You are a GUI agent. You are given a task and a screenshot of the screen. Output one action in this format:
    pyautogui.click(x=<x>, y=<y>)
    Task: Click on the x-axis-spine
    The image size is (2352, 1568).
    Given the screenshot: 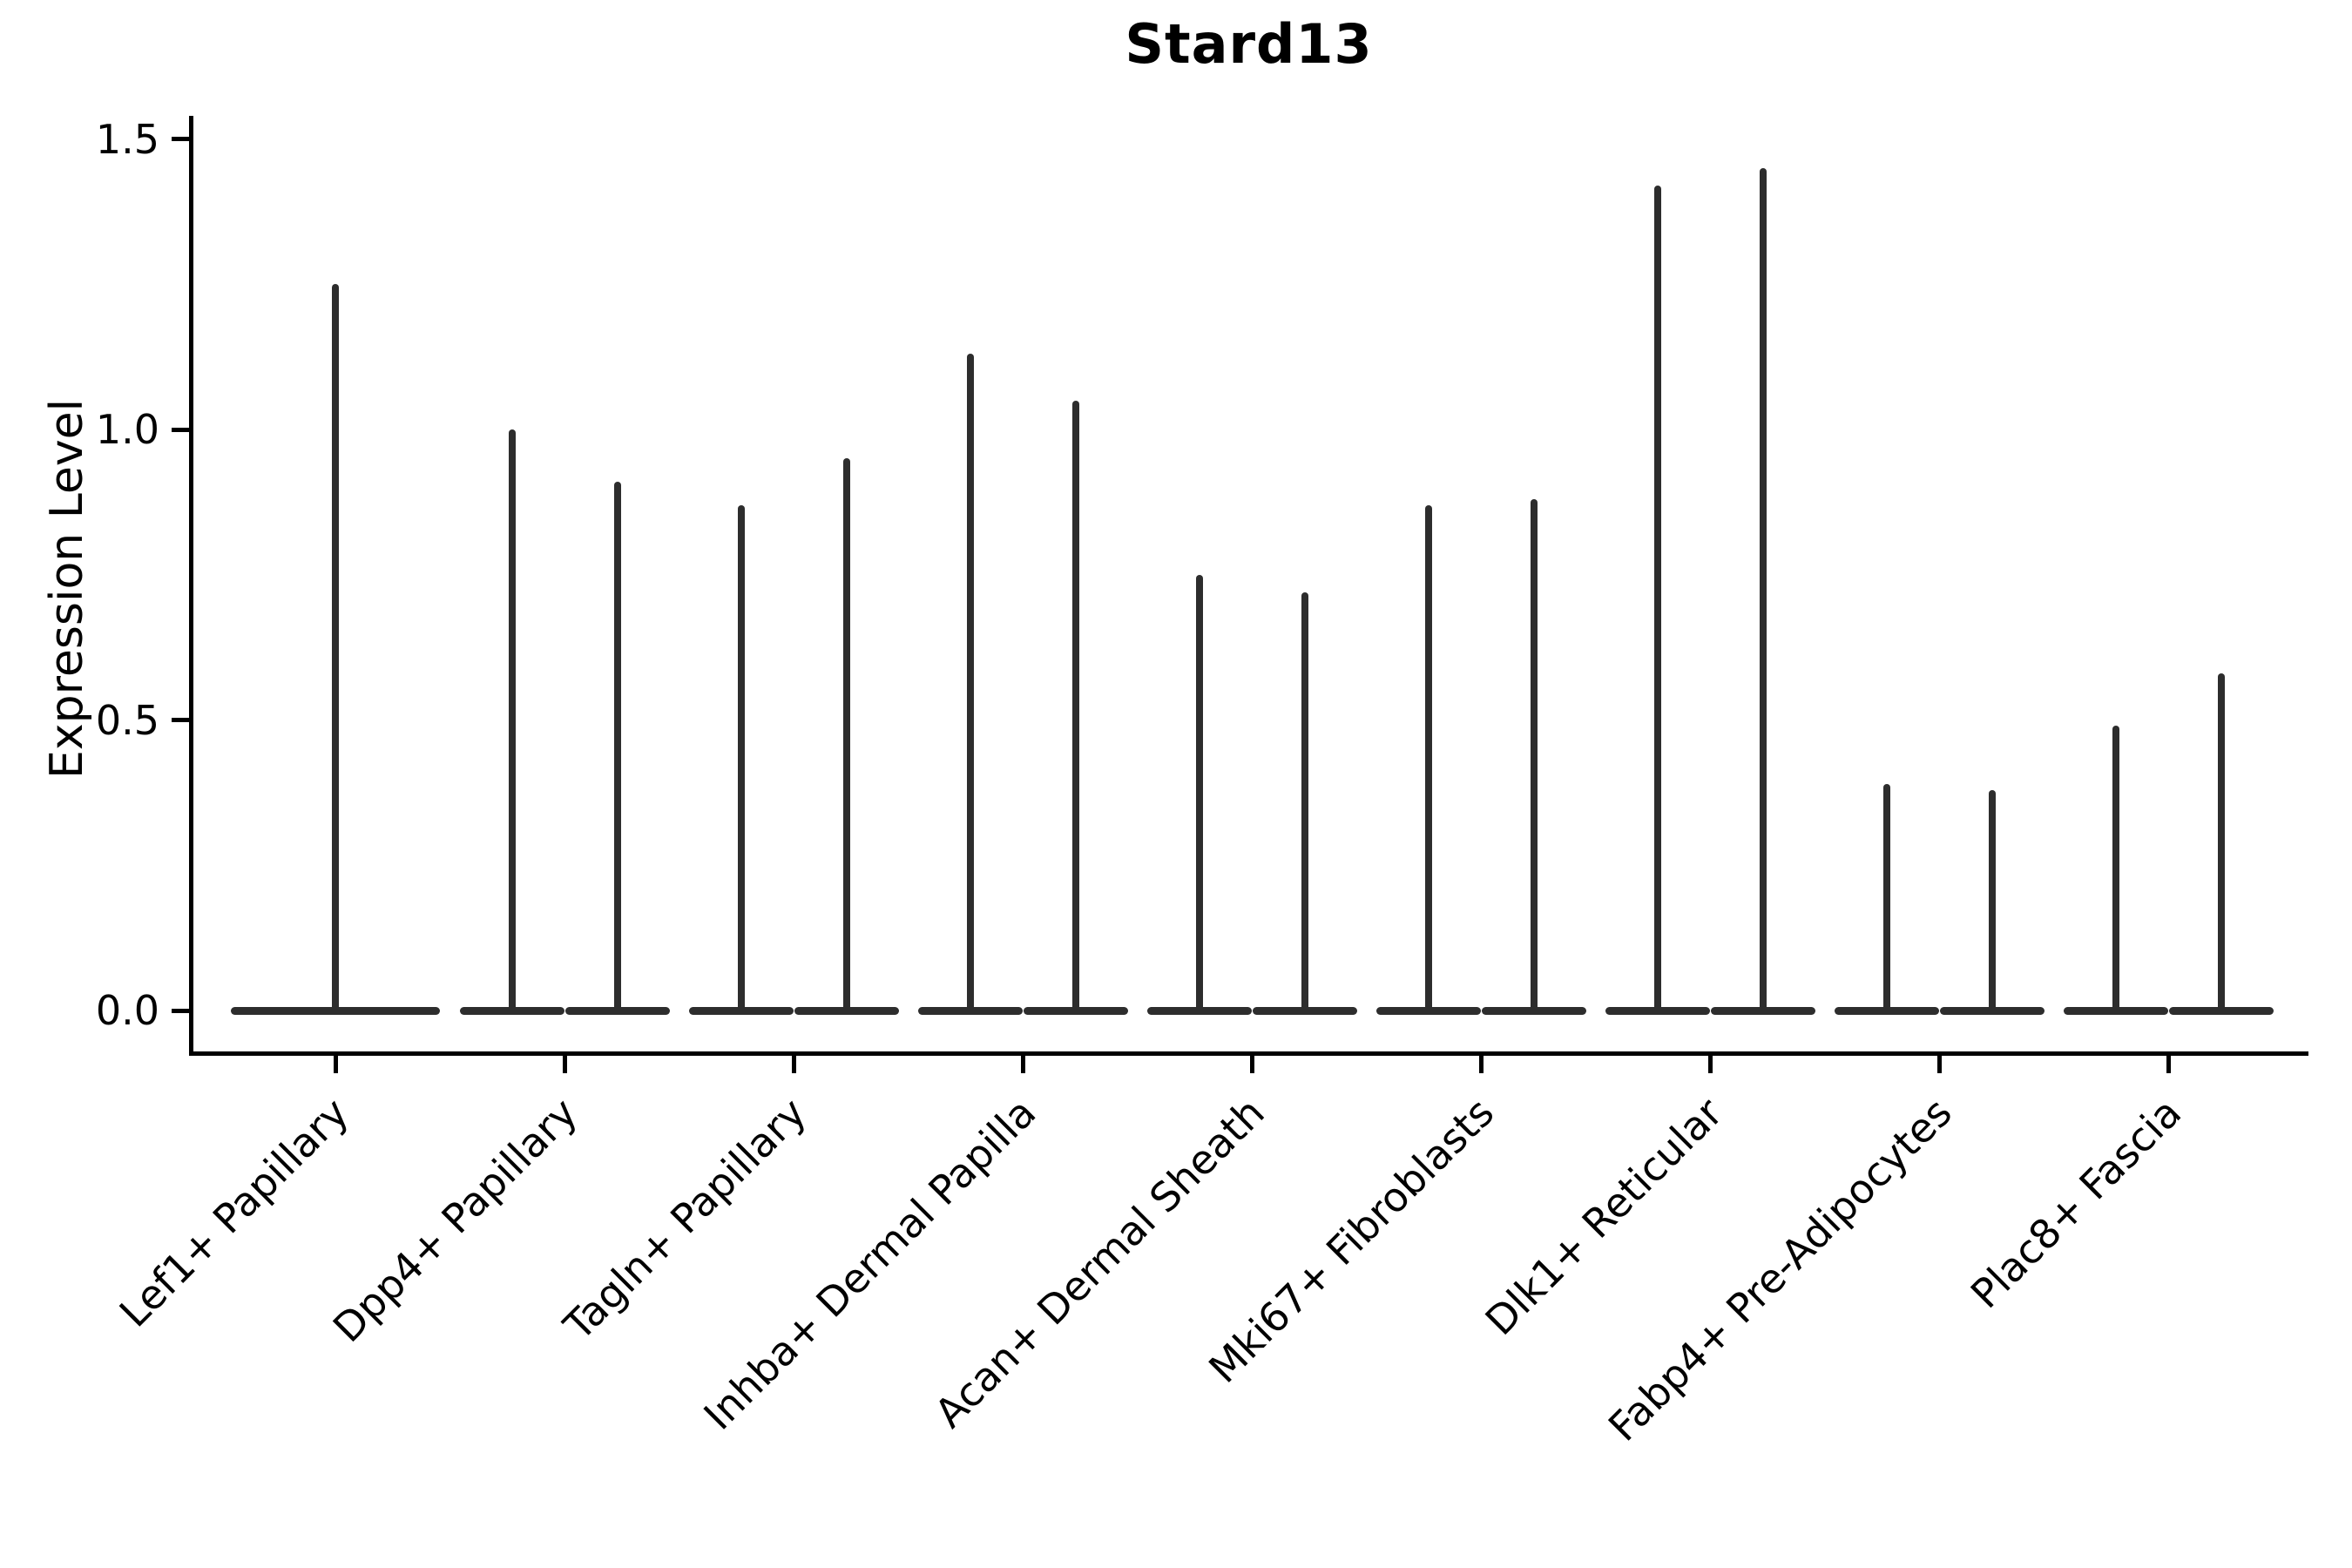 What is the action you would take?
    pyautogui.click(x=1248, y=1054)
    